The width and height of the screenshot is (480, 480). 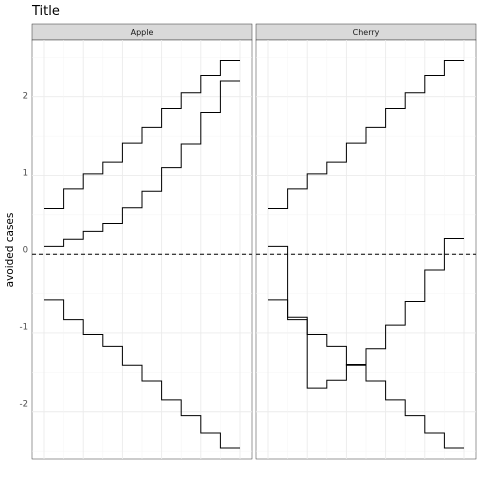 What do you see at coordinates (25, 97) in the screenshot?
I see `y-tick-label: 2` at bounding box center [25, 97].